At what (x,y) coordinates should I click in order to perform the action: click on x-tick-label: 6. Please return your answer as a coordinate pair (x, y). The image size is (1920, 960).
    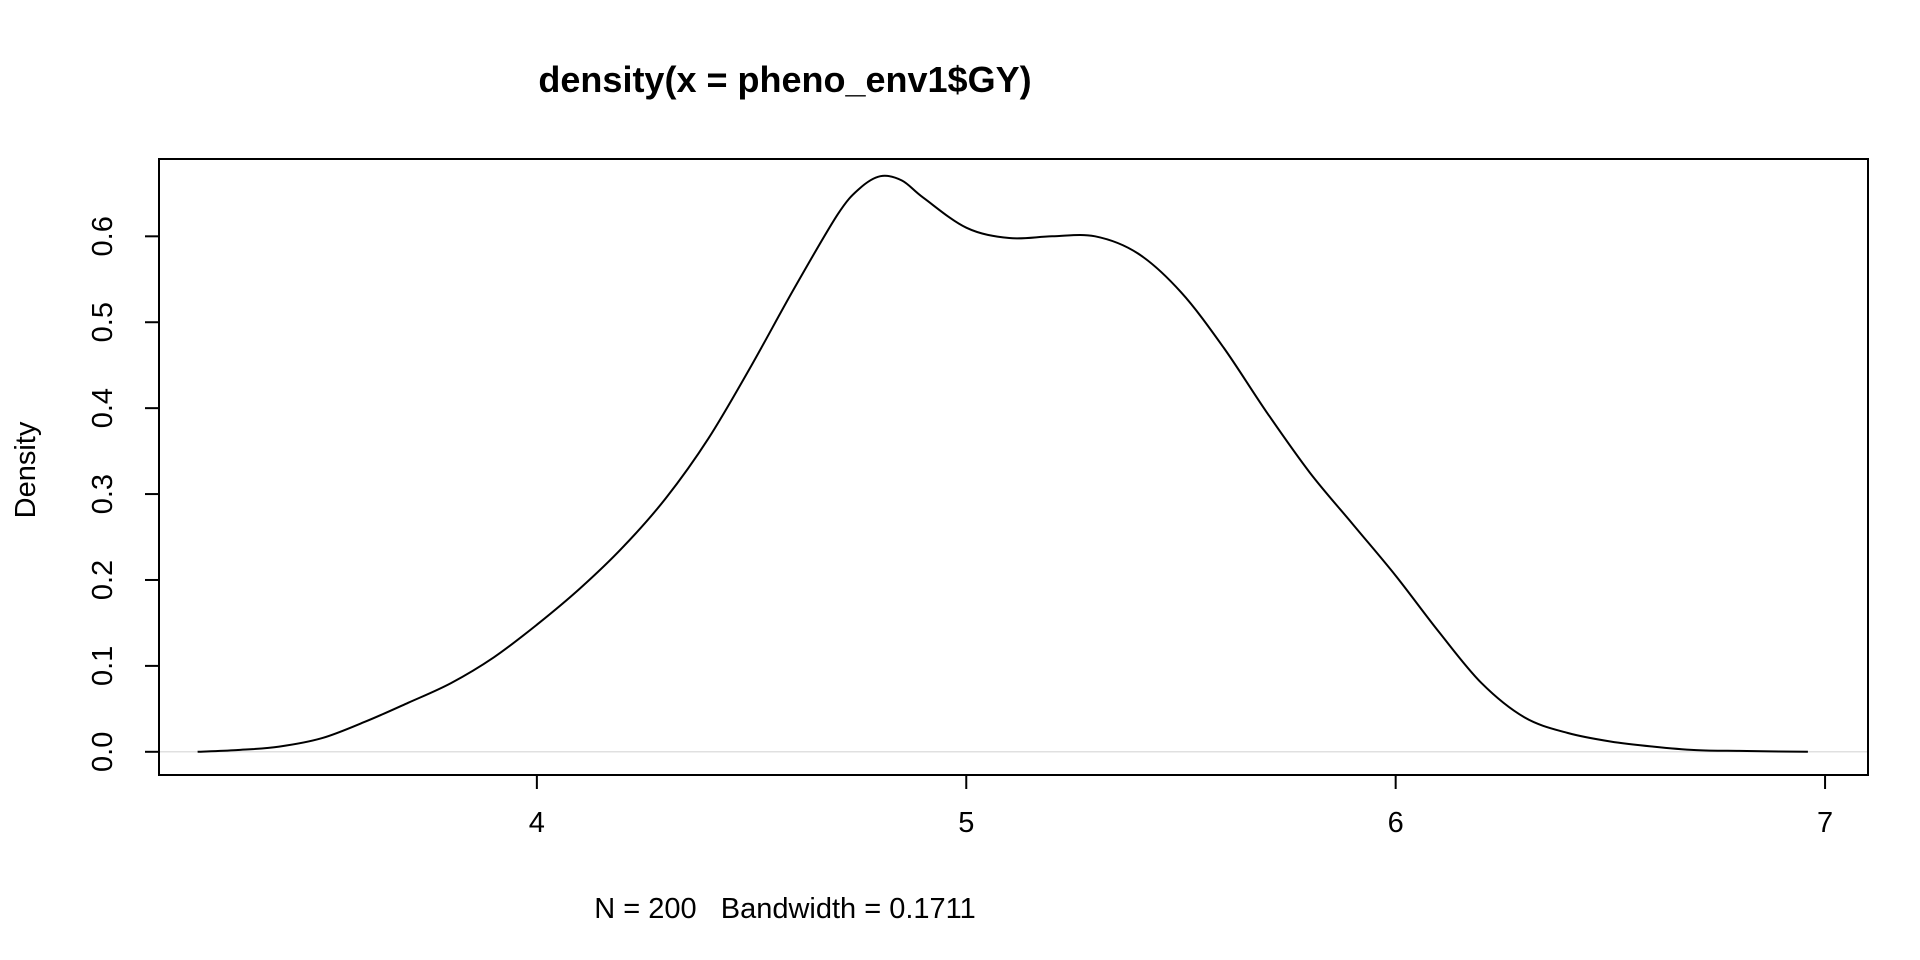
    Looking at the image, I should click on (1396, 823).